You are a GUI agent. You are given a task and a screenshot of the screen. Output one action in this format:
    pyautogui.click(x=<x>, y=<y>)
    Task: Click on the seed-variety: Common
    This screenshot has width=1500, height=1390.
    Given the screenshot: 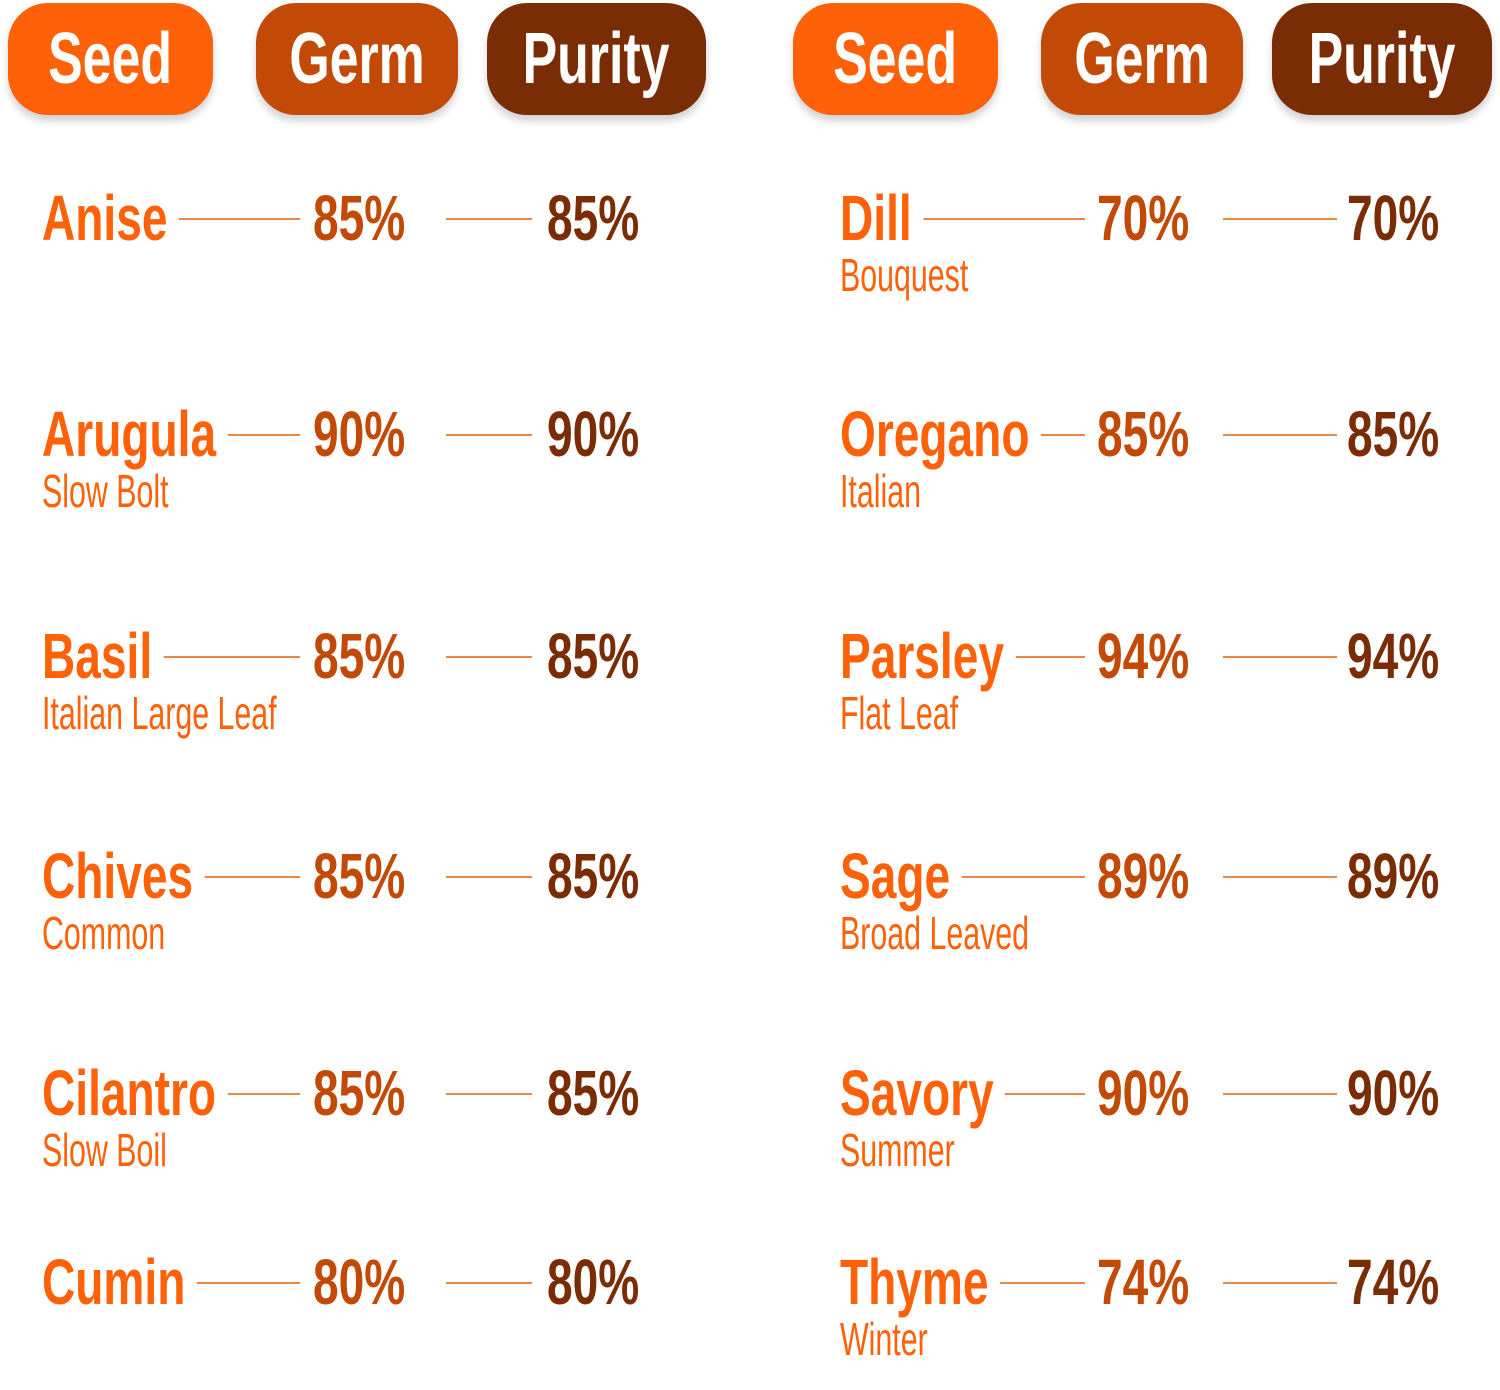 What is the action you would take?
    pyautogui.click(x=104, y=933)
    